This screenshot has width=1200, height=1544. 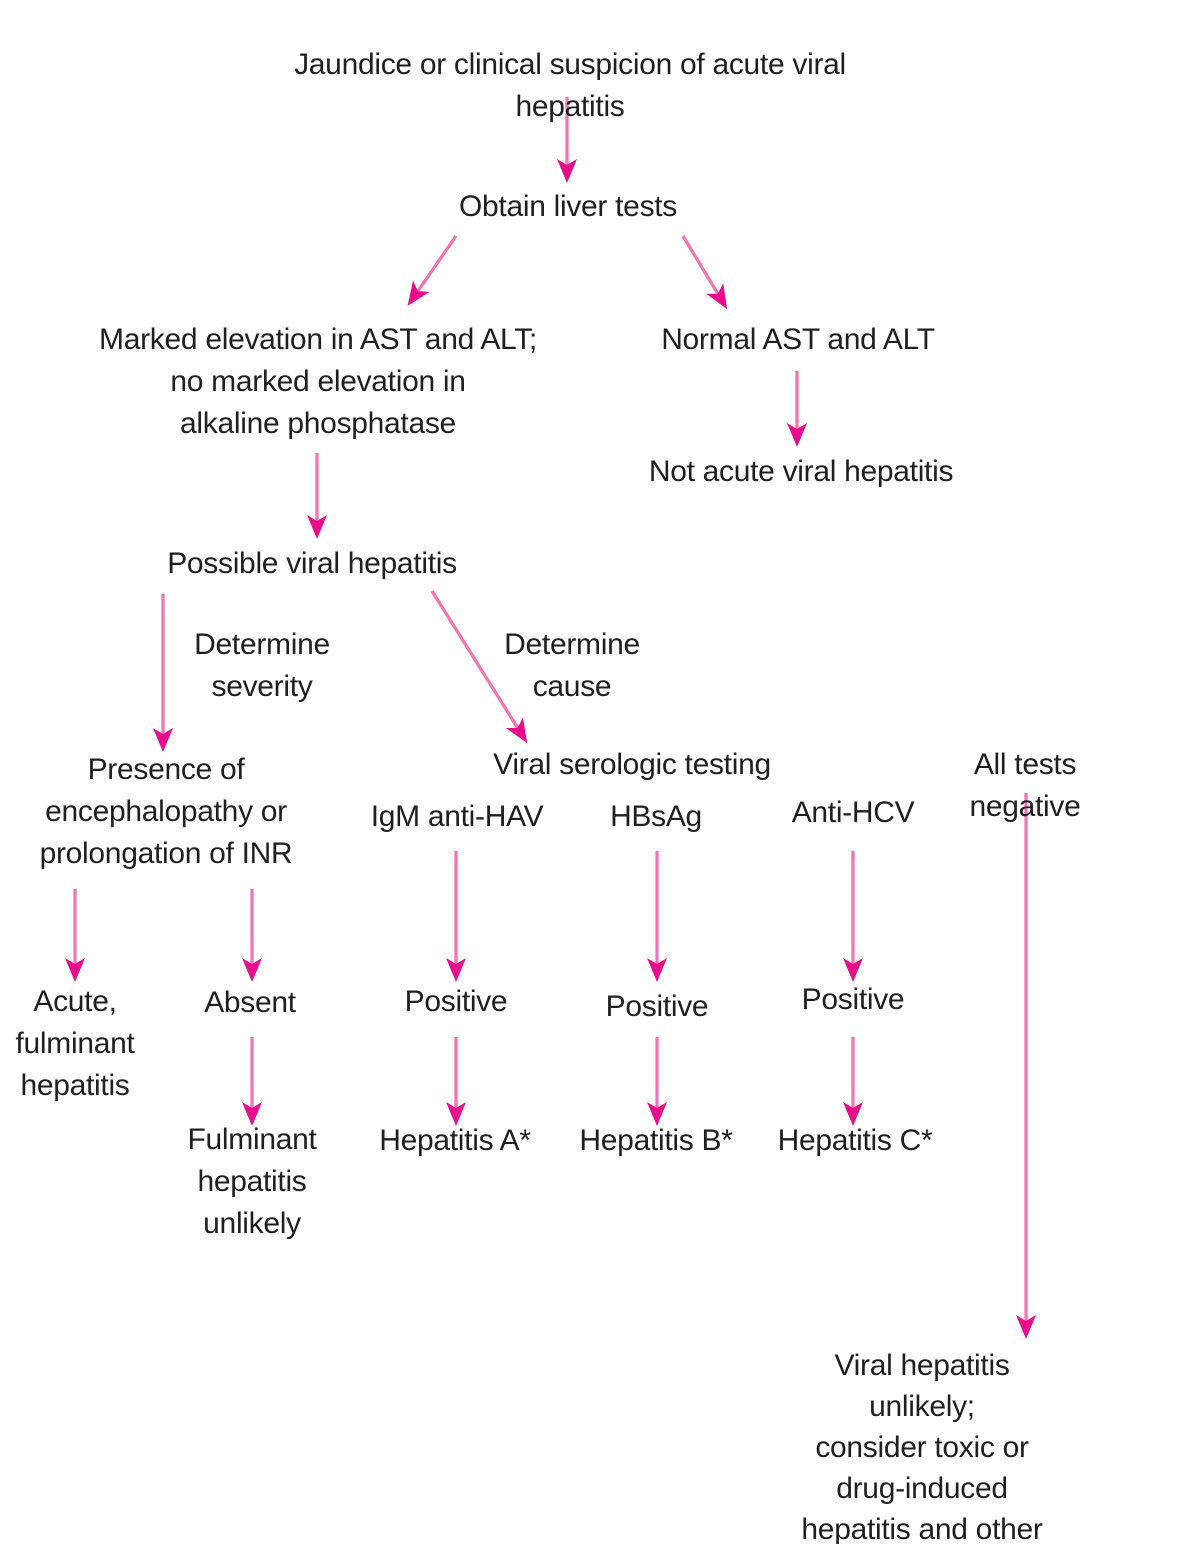 I want to click on node-determine-severity: Determine severity, so click(x=262, y=665).